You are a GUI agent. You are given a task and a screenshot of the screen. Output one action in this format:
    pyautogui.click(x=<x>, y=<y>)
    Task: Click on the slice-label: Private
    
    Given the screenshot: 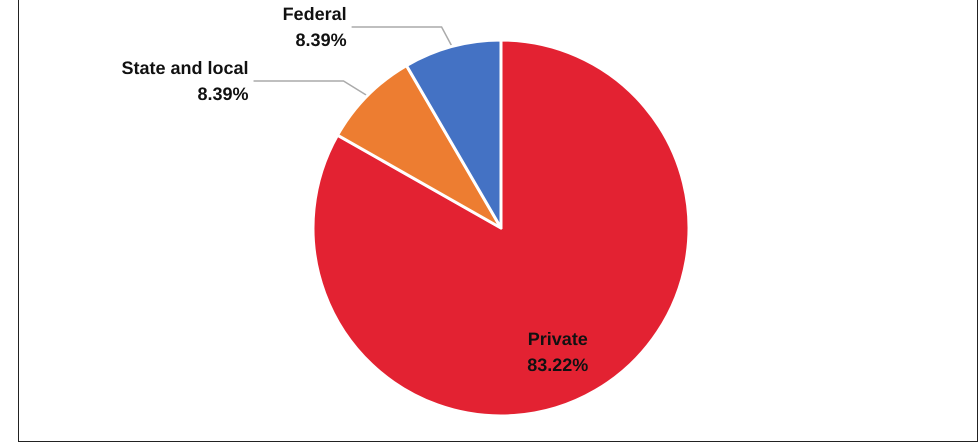 What is the action you would take?
    pyautogui.click(x=558, y=338)
    